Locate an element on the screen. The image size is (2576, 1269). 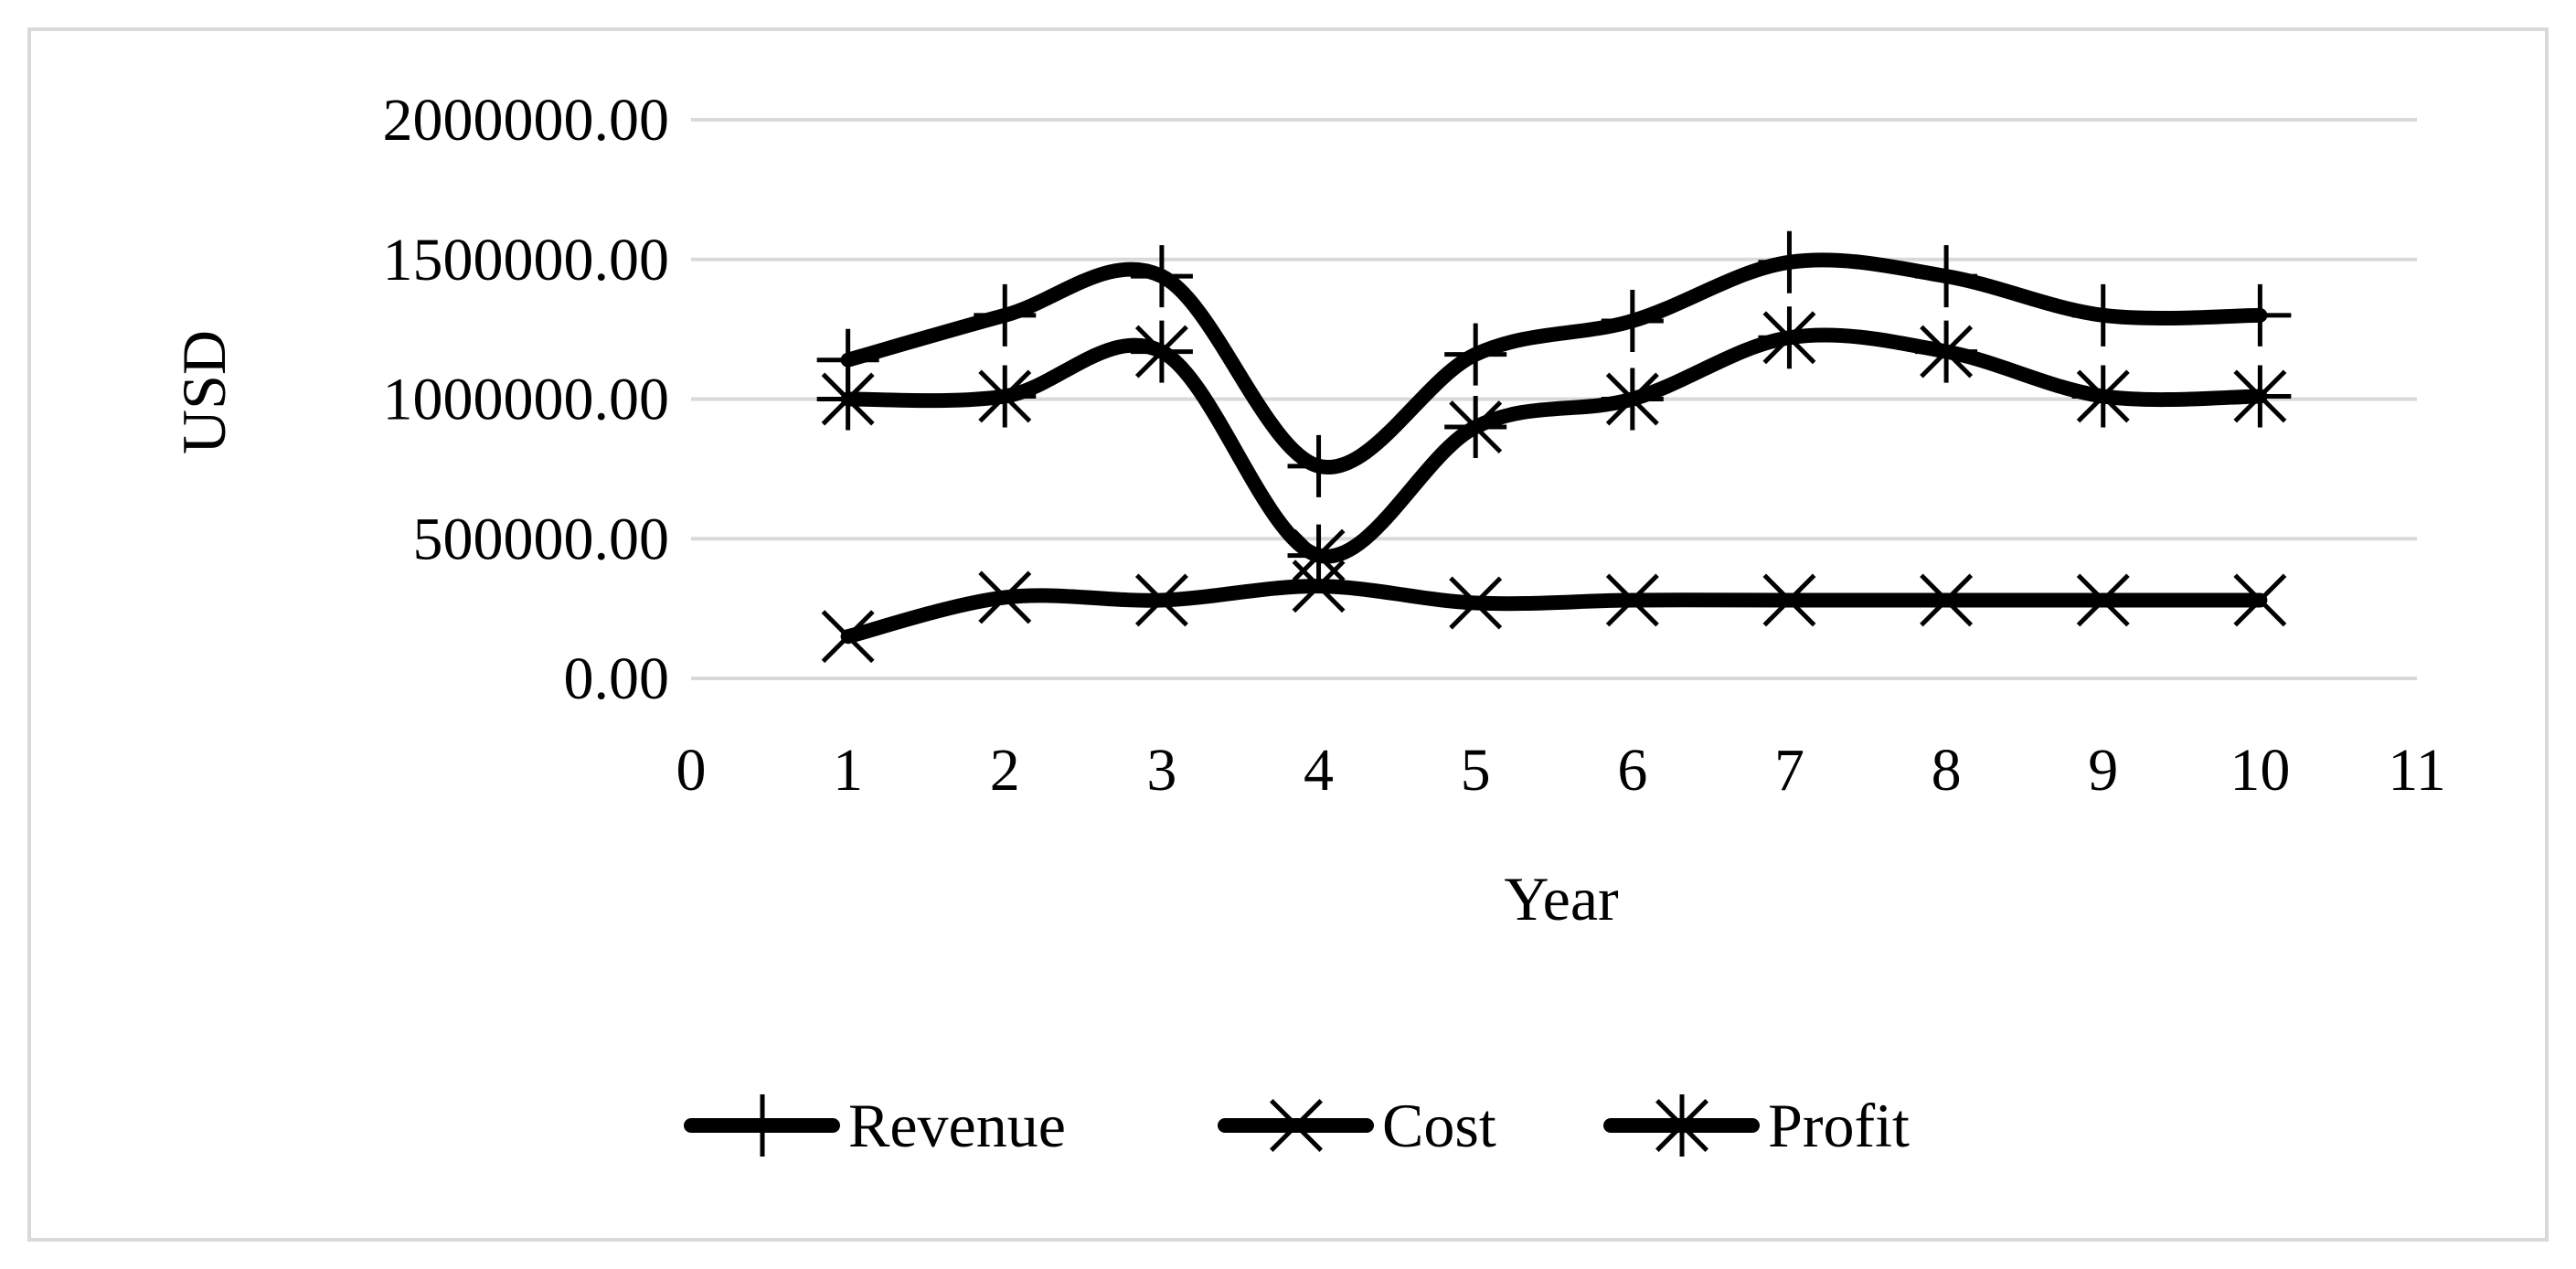
x-tick-label: 3 is located at coordinates (1161, 770).